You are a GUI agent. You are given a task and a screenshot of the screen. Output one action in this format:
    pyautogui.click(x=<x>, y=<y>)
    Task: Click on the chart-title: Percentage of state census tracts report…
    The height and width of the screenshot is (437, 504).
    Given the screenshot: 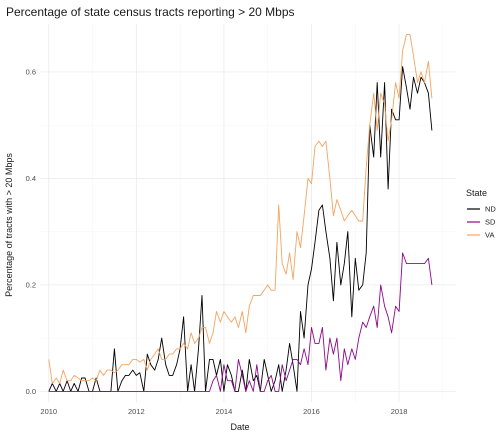 What is the action you would take?
    pyautogui.click(x=150, y=12)
    